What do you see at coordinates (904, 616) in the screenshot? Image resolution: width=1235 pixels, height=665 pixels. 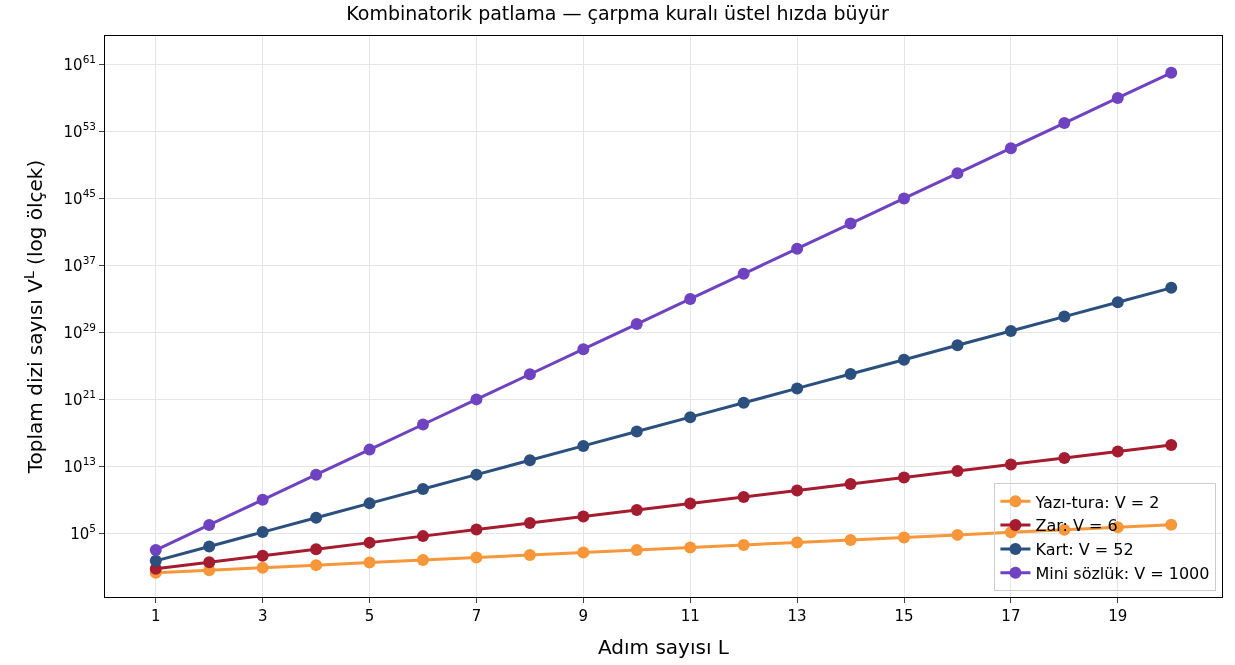 I see `x-tick-label: 15` at bounding box center [904, 616].